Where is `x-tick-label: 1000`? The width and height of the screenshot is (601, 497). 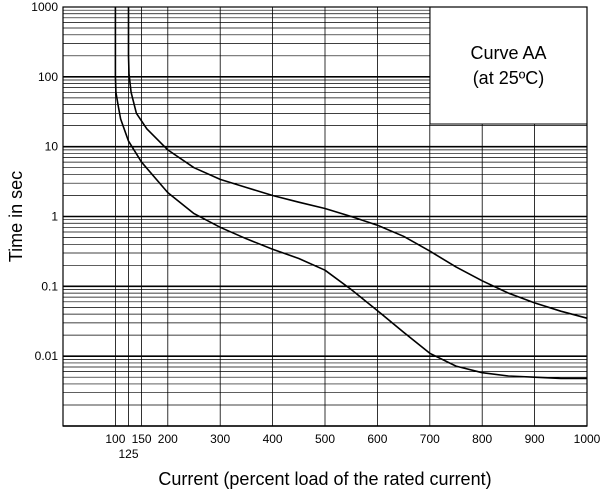
x-tick-label: 1000 is located at coordinates (587, 439).